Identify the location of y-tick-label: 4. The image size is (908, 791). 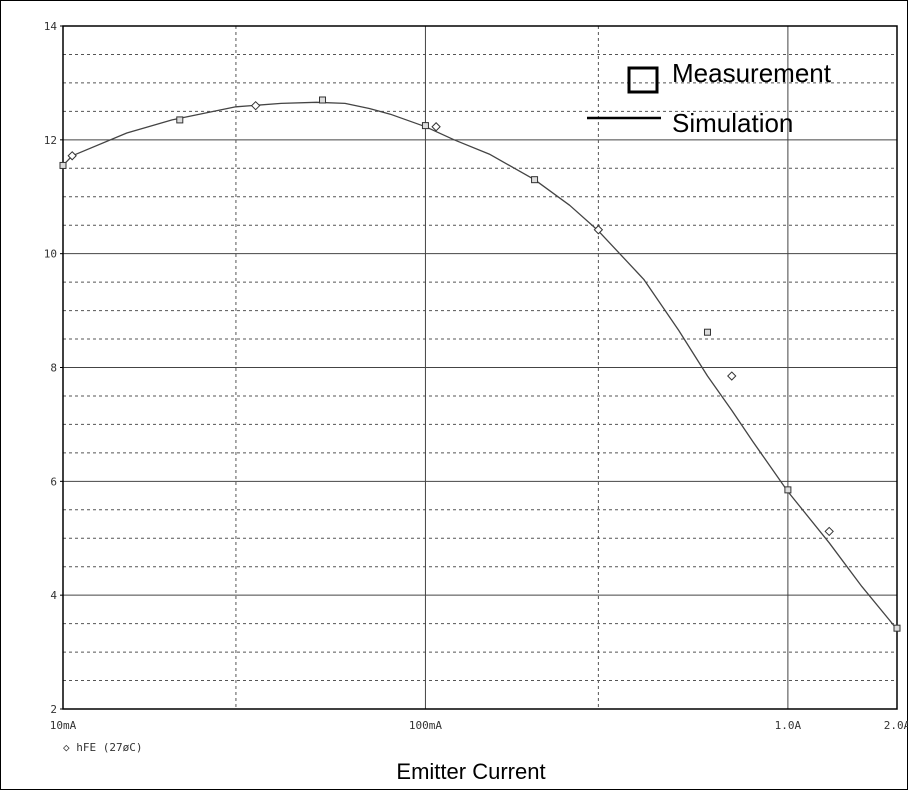
(53, 595).